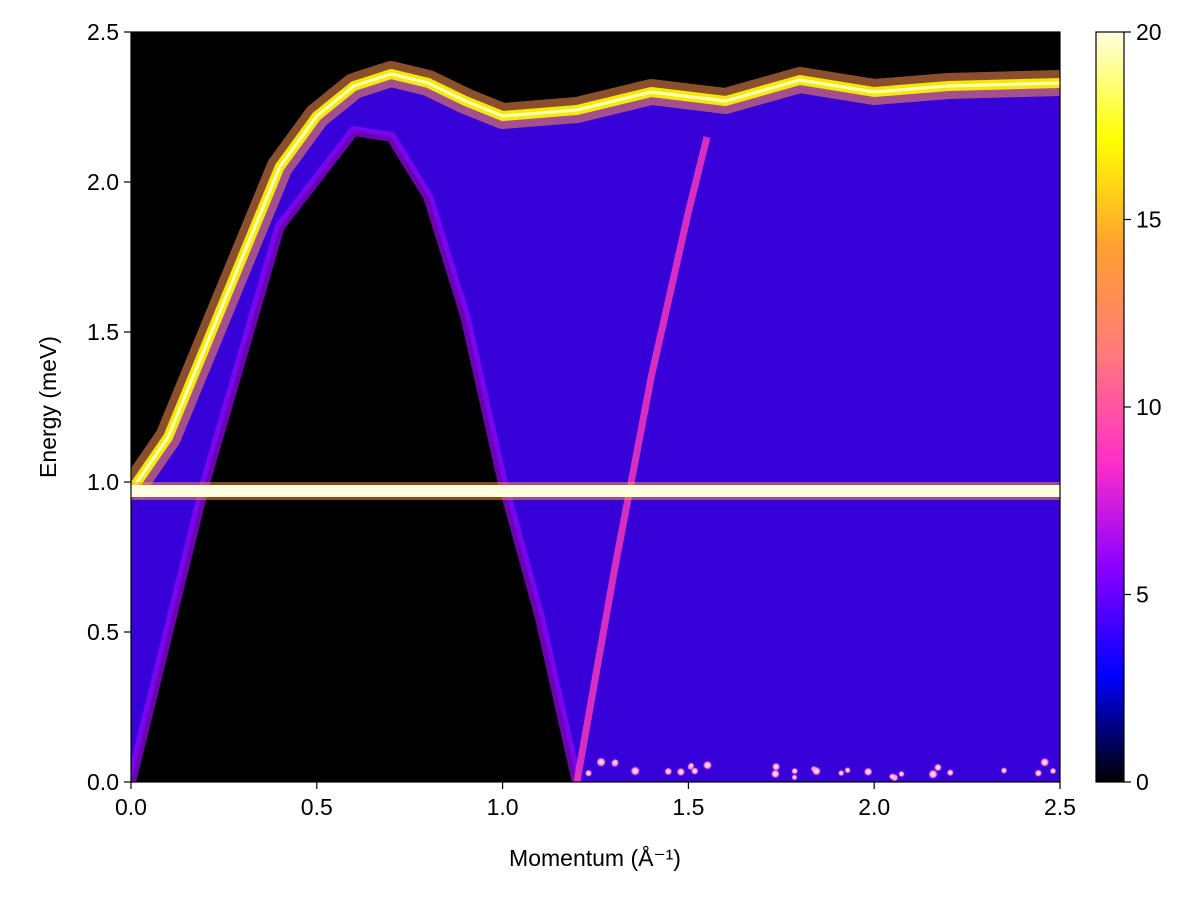 The width and height of the screenshot is (1200, 900). What do you see at coordinates (103, 632) in the screenshot?
I see `y-tick-label: 0.5` at bounding box center [103, 632].